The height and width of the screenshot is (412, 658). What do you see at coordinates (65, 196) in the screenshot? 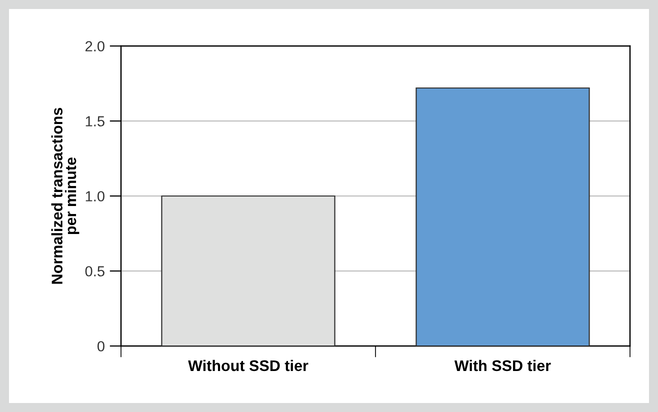
I see `y-axis-title: Normalized transactions per minute` at bounding box center [65, 196].